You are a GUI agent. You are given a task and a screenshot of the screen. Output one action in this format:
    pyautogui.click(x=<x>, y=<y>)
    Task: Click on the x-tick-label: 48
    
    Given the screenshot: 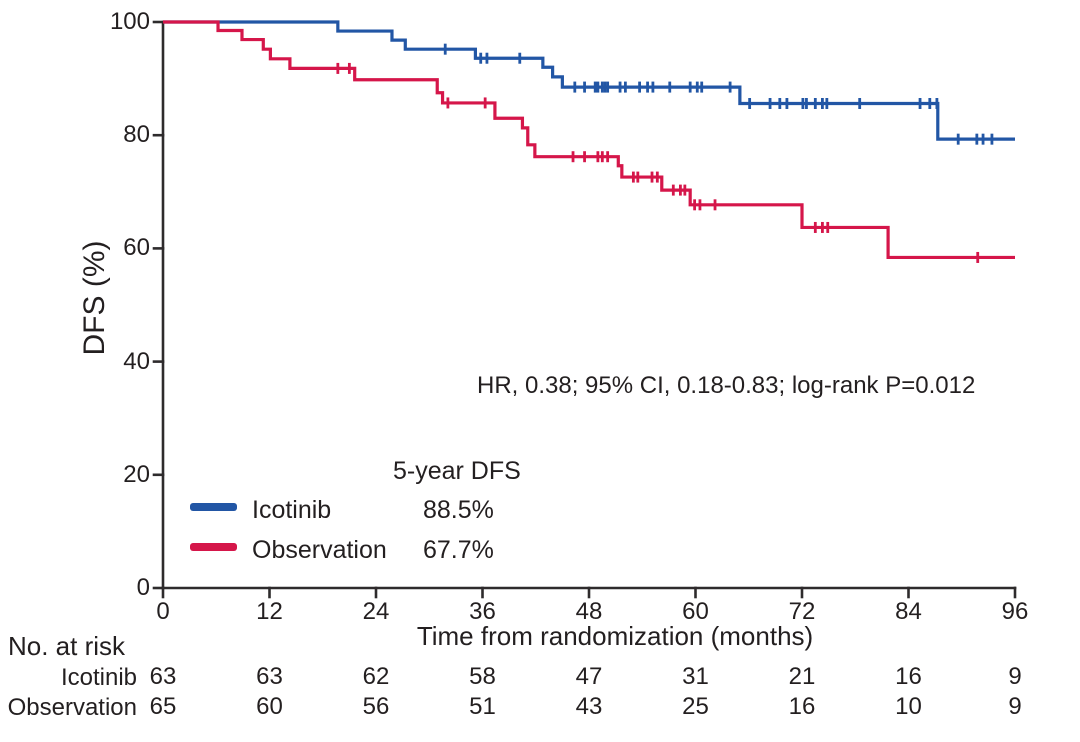 What is the action you would take?
    pyautogui.click(x=589, y=611)
    